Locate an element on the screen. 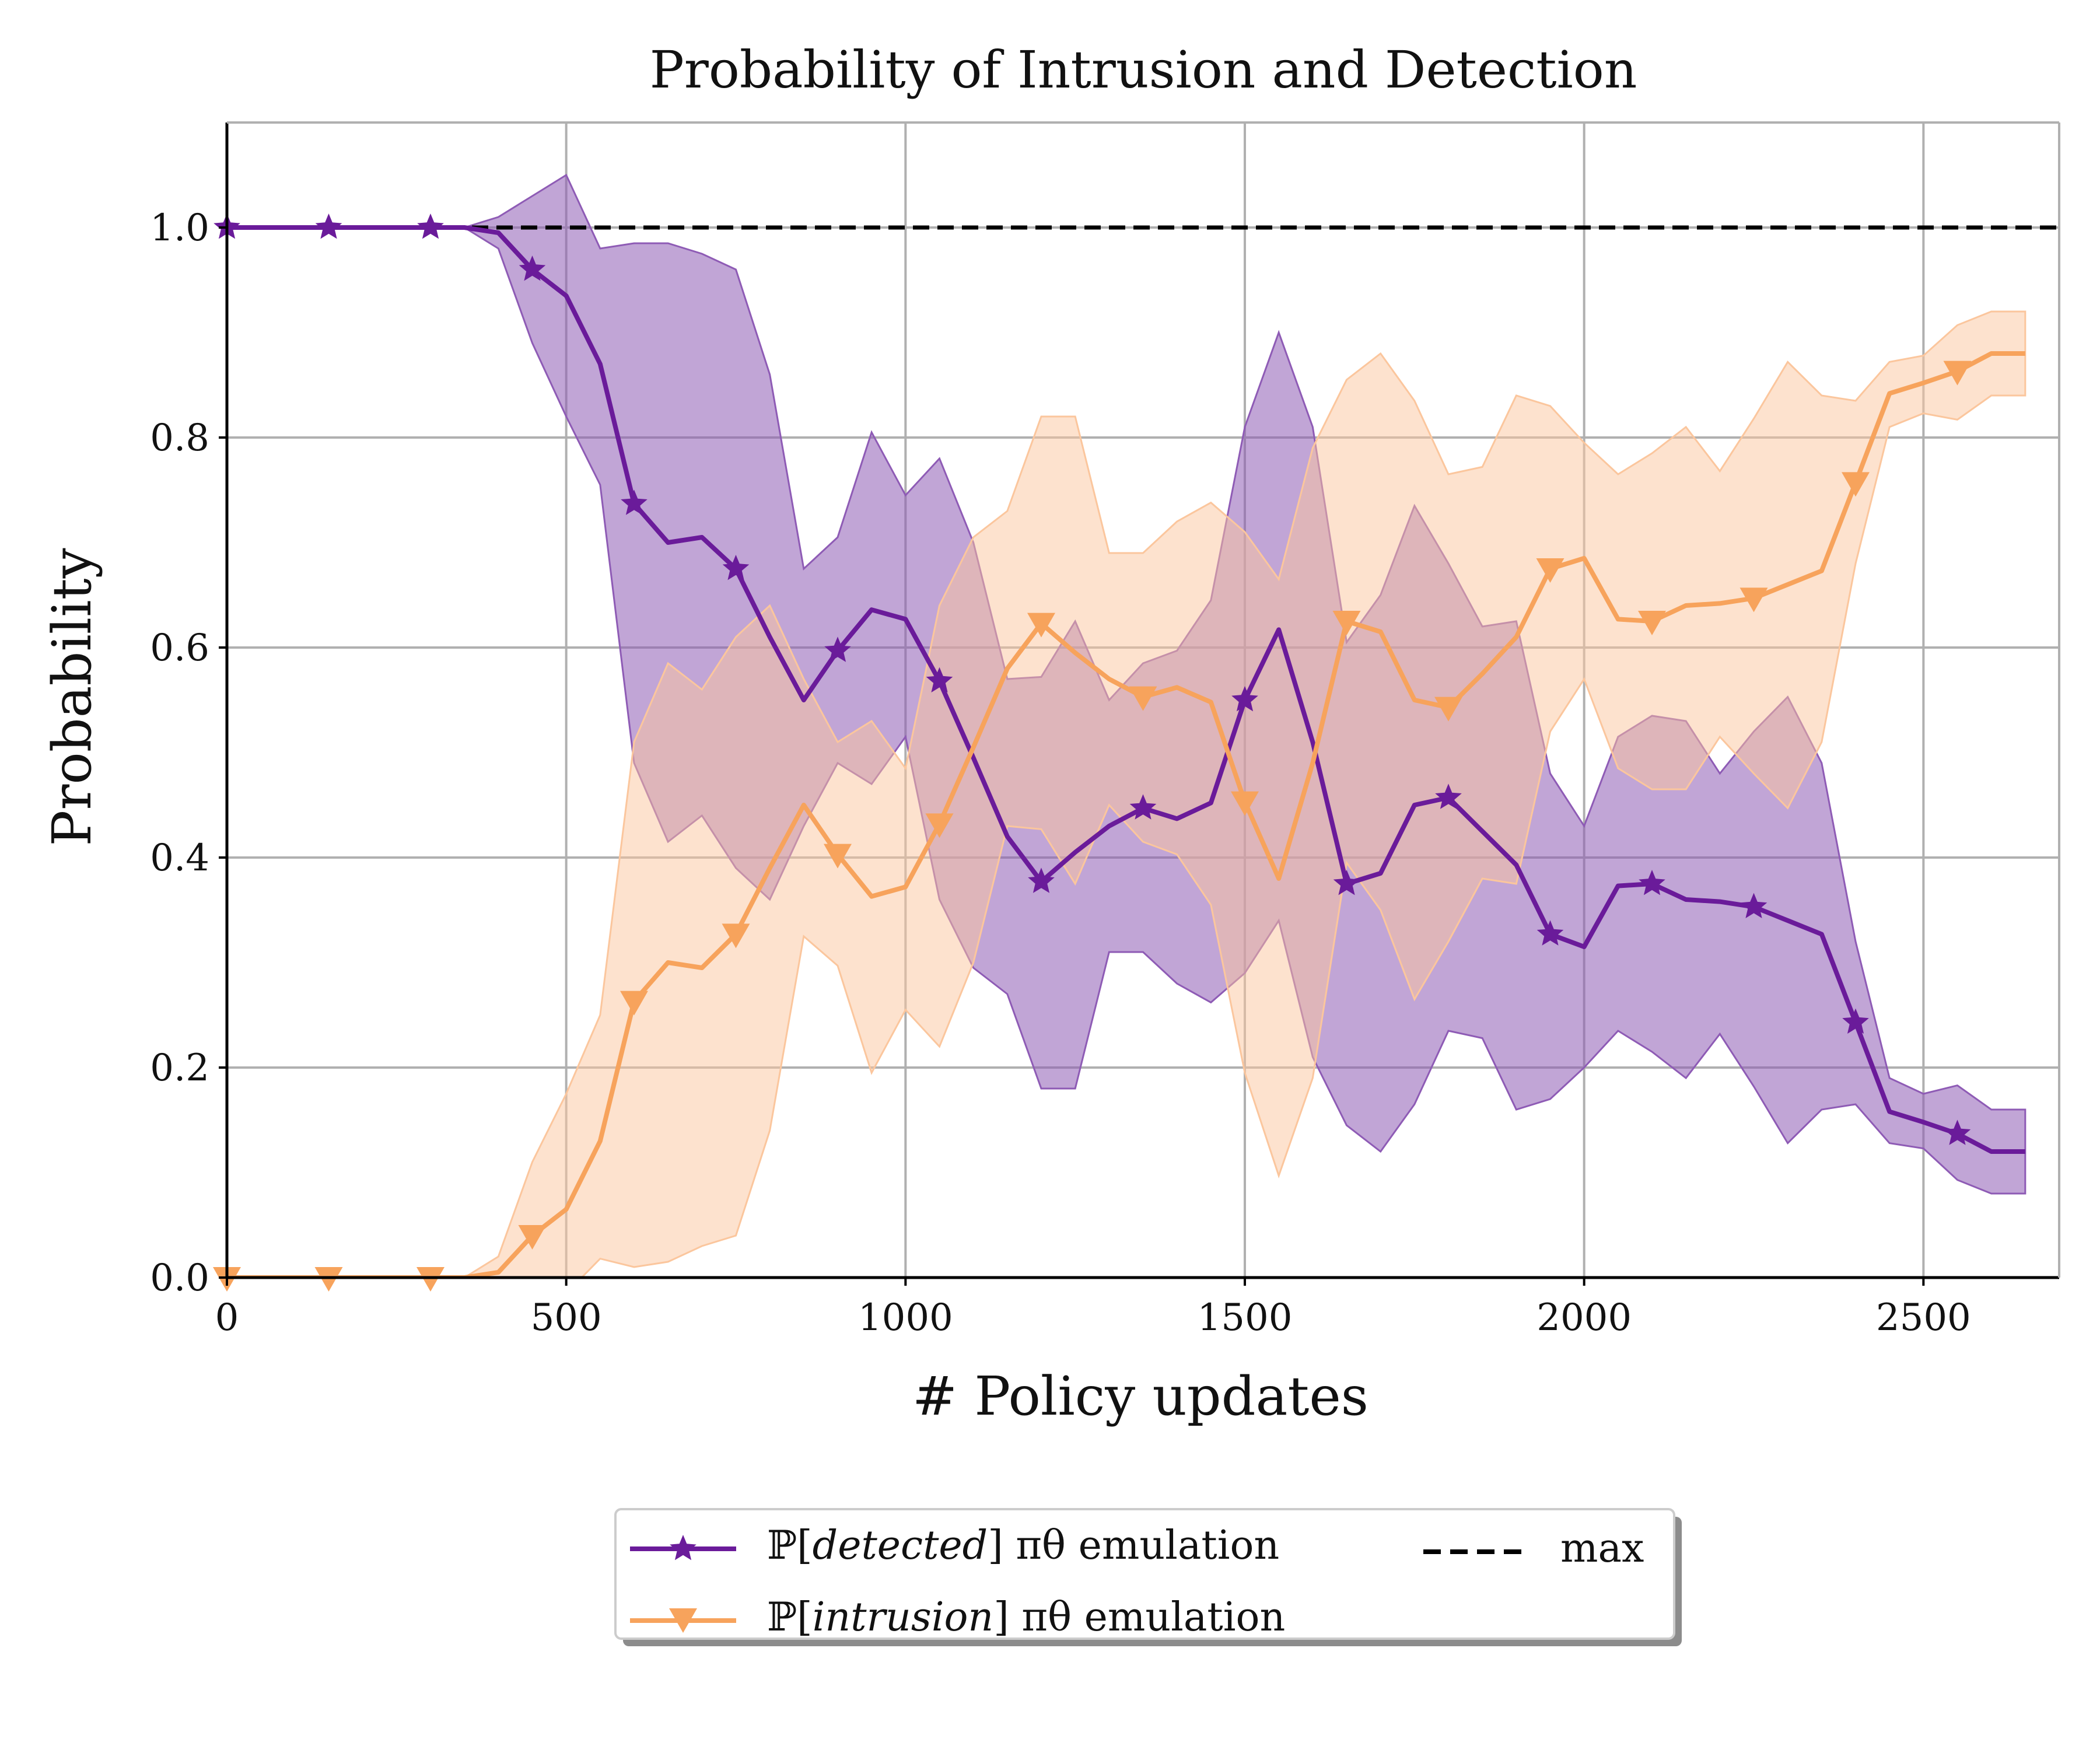 This screenshot has height=1753, width=2100. y-tick-label: 0.4 is located at coordinates (180, 858).